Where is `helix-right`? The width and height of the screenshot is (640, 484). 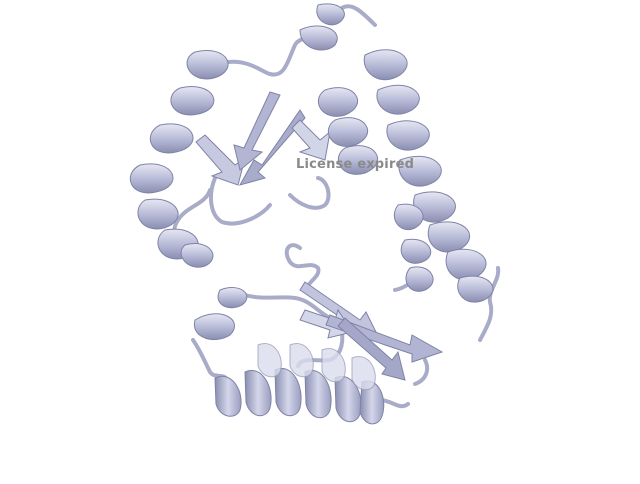 helix-right is located at coordinates (428, 176).